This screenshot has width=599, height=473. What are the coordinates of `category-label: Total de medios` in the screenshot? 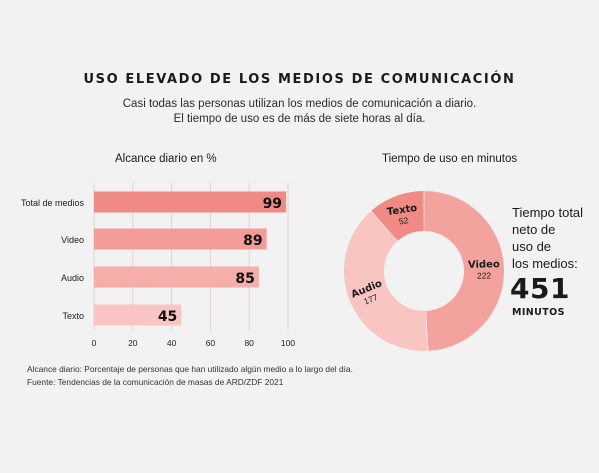 It's located at (53, 203).